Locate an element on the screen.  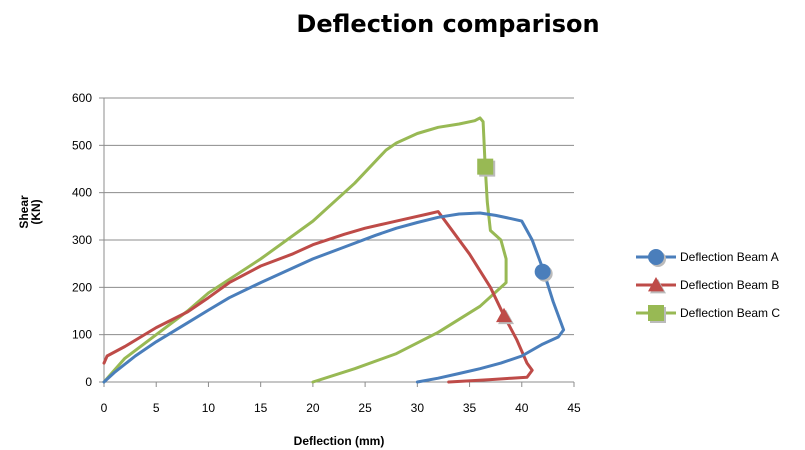
legend-label-1: Deflection Beam A is located at coordinates (729, 257).